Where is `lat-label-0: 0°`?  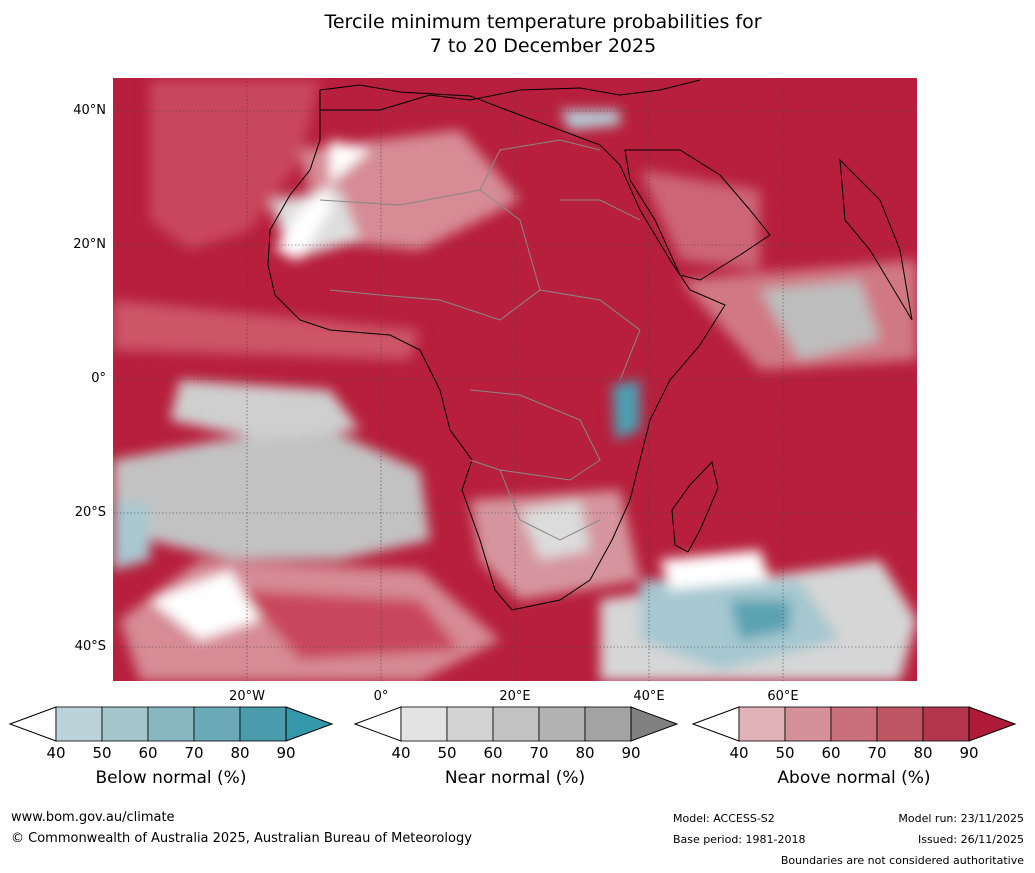 lat-label-0: 0° is located at coordinates (98, 378).